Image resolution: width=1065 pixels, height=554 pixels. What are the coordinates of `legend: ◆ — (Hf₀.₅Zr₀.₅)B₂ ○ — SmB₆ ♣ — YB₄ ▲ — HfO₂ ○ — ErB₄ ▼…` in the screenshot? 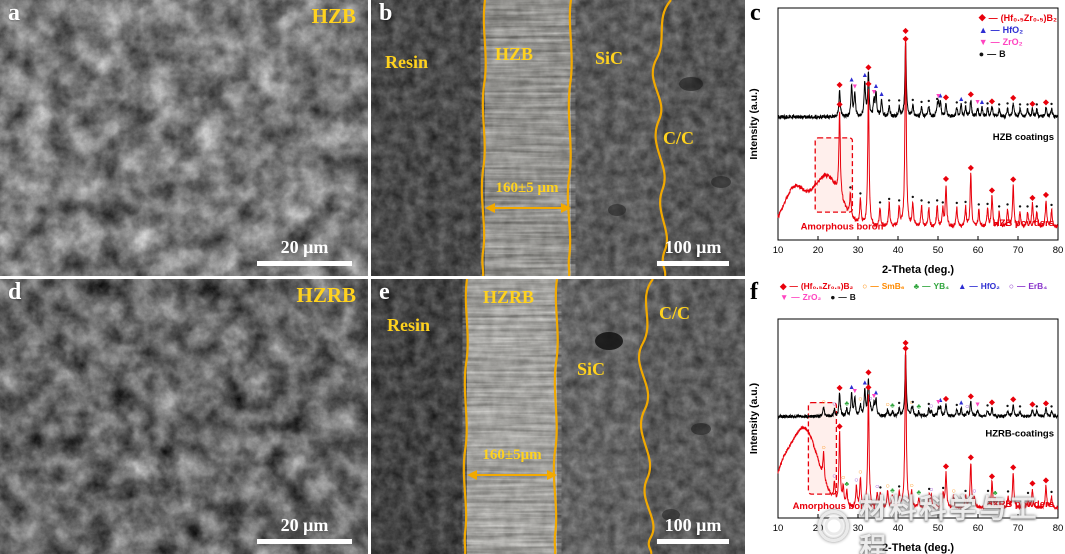 It's located at (921, 291).